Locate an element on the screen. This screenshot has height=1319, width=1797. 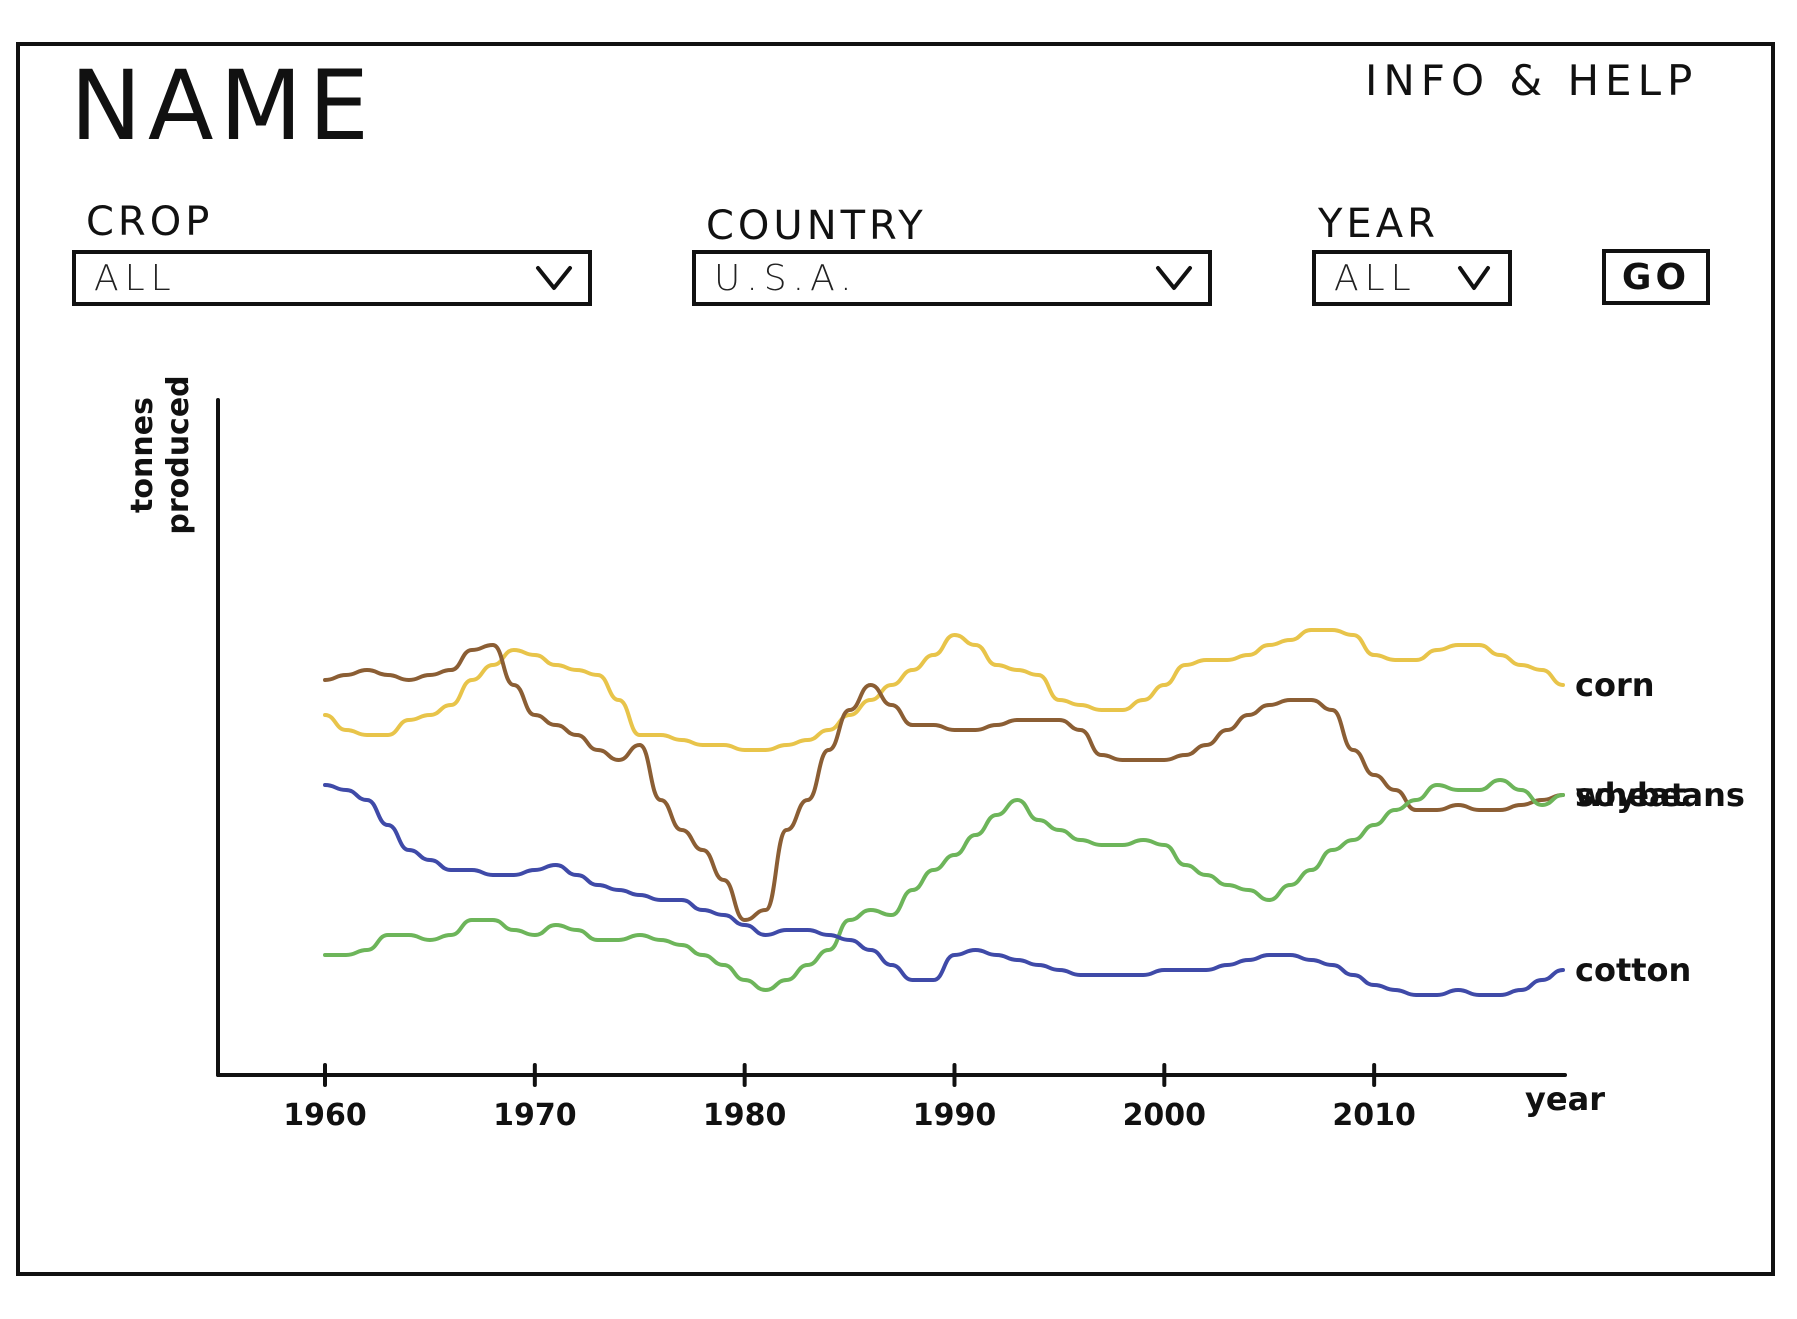
info-help-link: INFO & HELP is located at coordinates (1532, 80).